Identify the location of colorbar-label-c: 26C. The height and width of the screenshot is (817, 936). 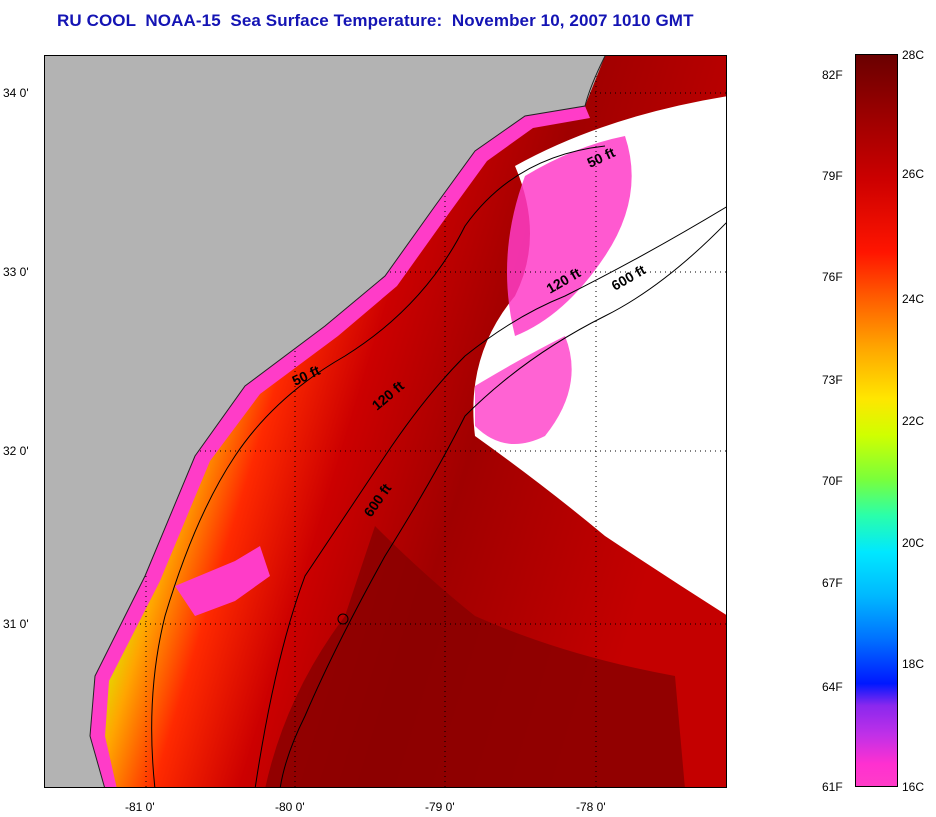
(913, 174).